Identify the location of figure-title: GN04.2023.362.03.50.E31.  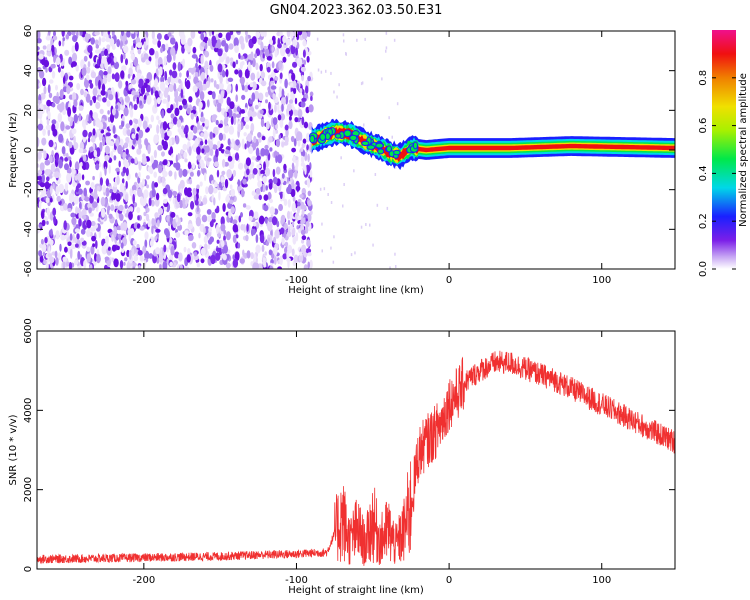
(356, 10).